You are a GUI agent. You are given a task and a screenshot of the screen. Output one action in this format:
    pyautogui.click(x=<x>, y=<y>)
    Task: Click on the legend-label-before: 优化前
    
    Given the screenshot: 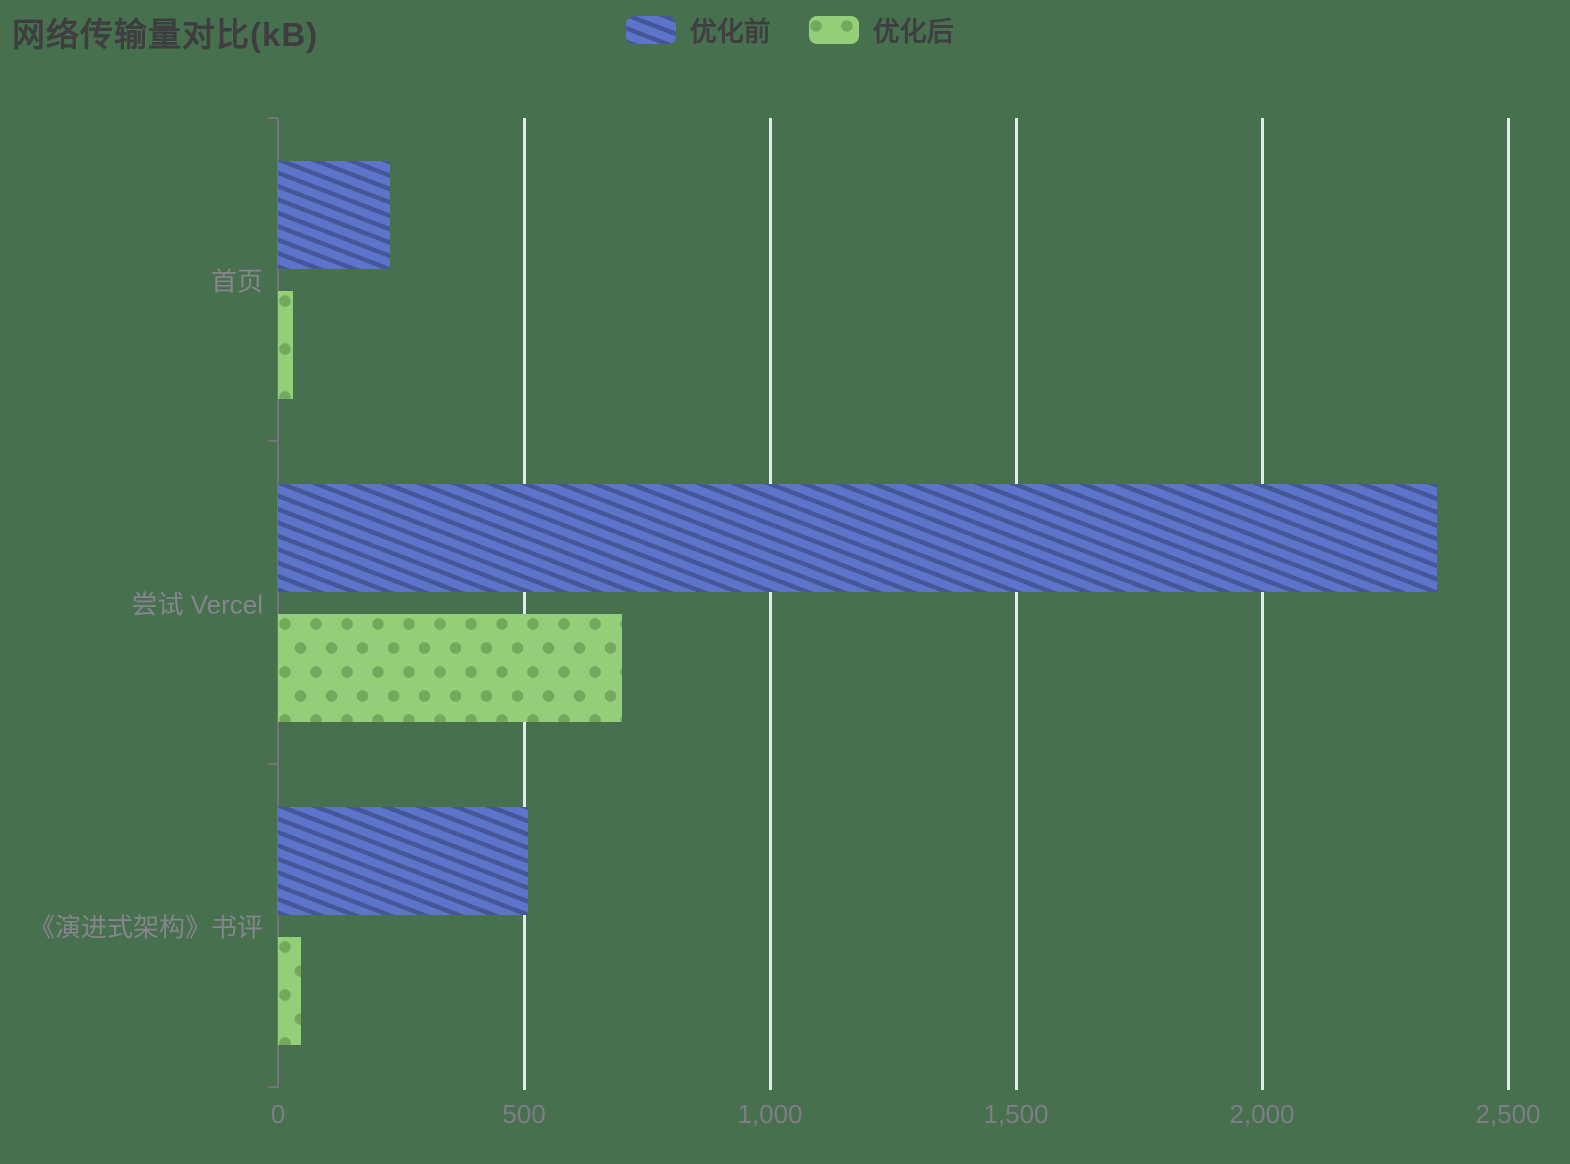 What is the action you would take?
    pyautogui.click(x=730, y=32)
    